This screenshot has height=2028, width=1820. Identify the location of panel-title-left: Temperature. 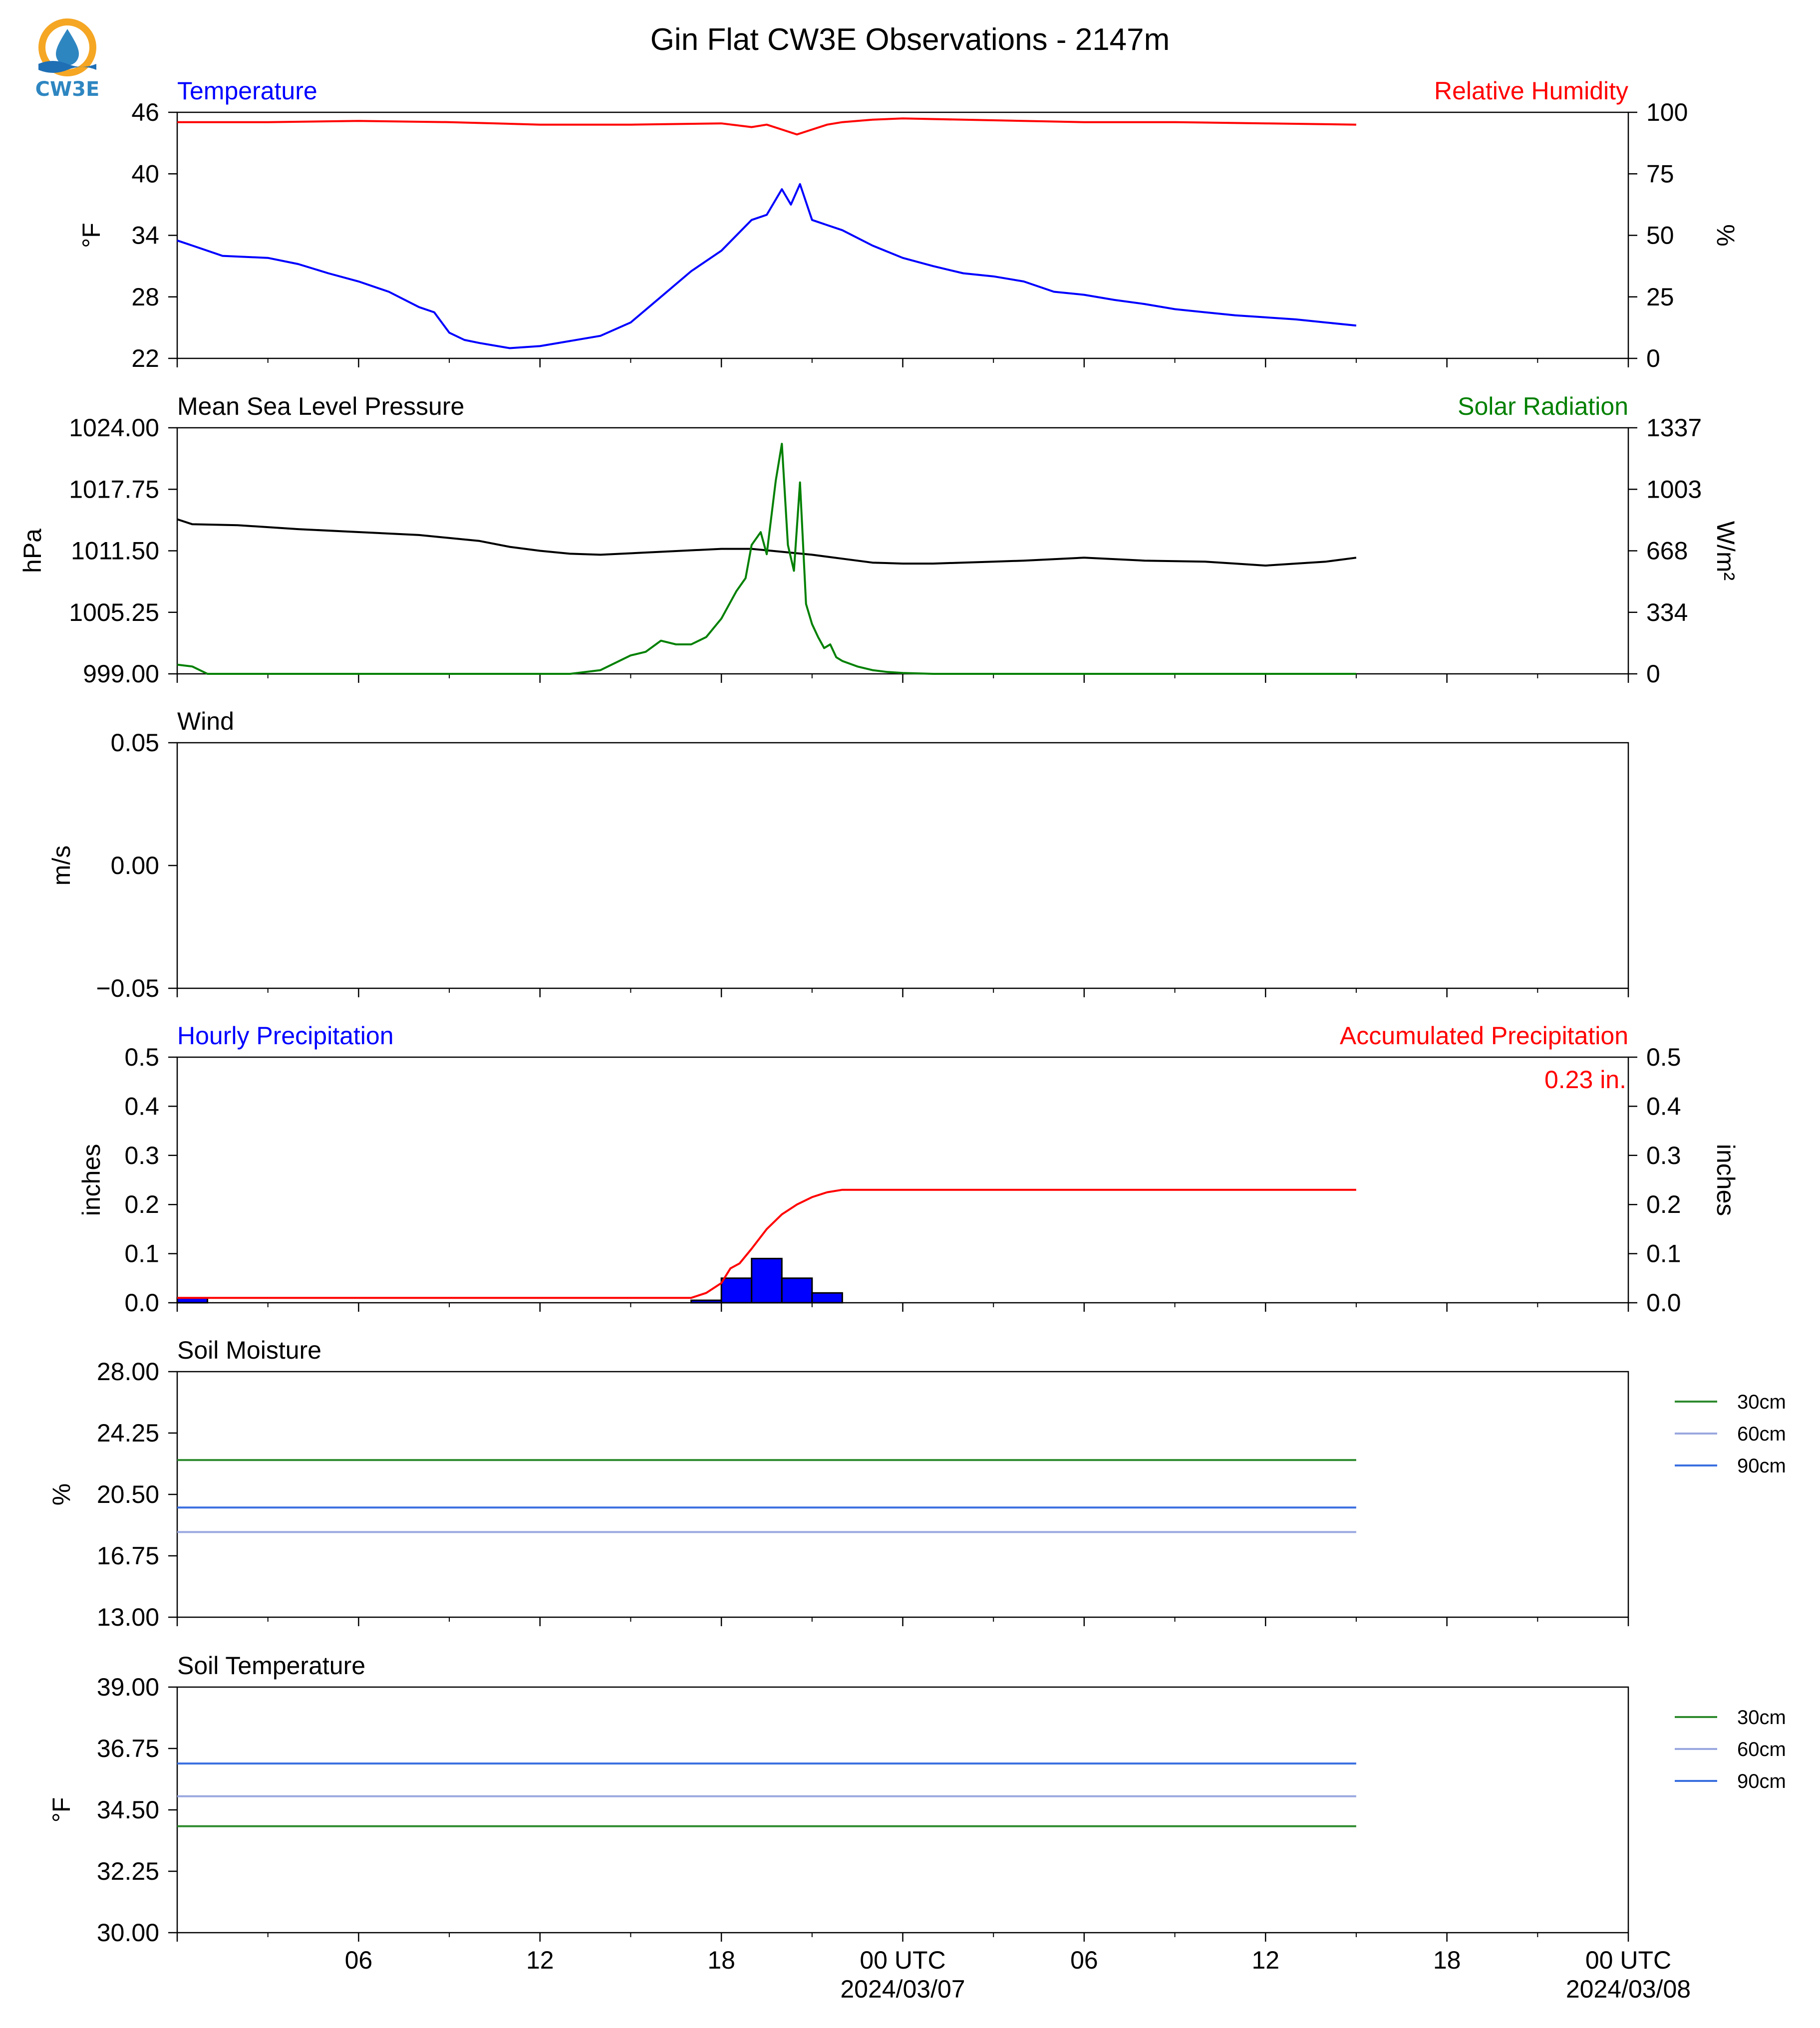
(247, 91).